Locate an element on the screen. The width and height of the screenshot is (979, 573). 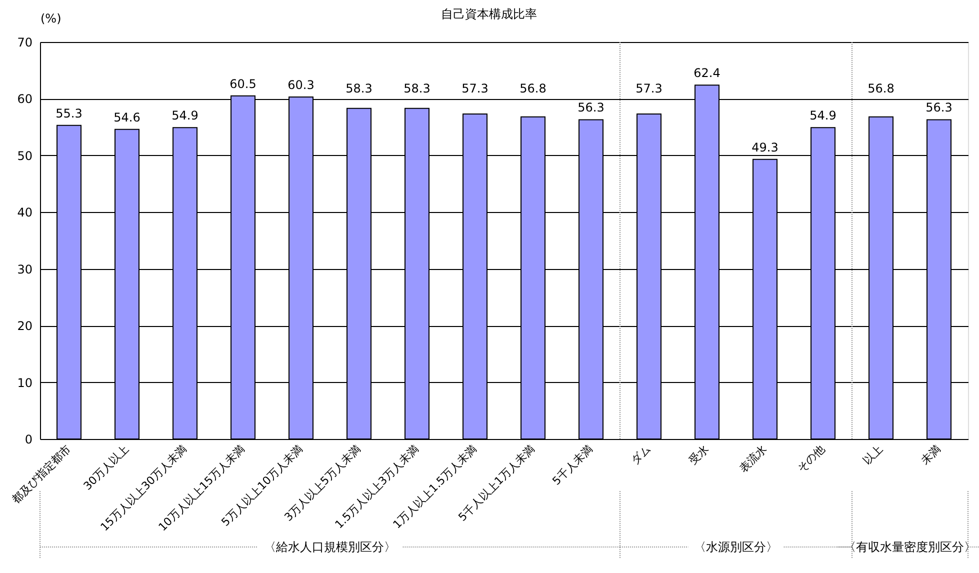
x-tick-label: 表流水 is located at coordinates (753, 459).